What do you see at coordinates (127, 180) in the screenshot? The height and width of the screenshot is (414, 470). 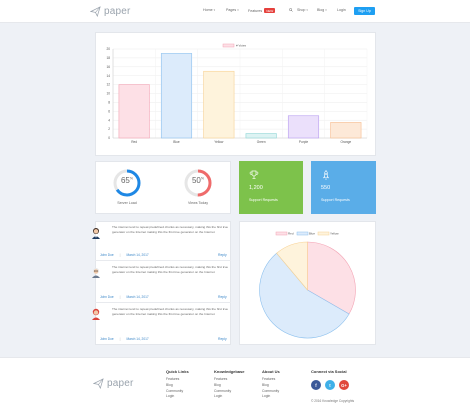 I see `server-load-value: 65%` at bounding box center [127, 180].